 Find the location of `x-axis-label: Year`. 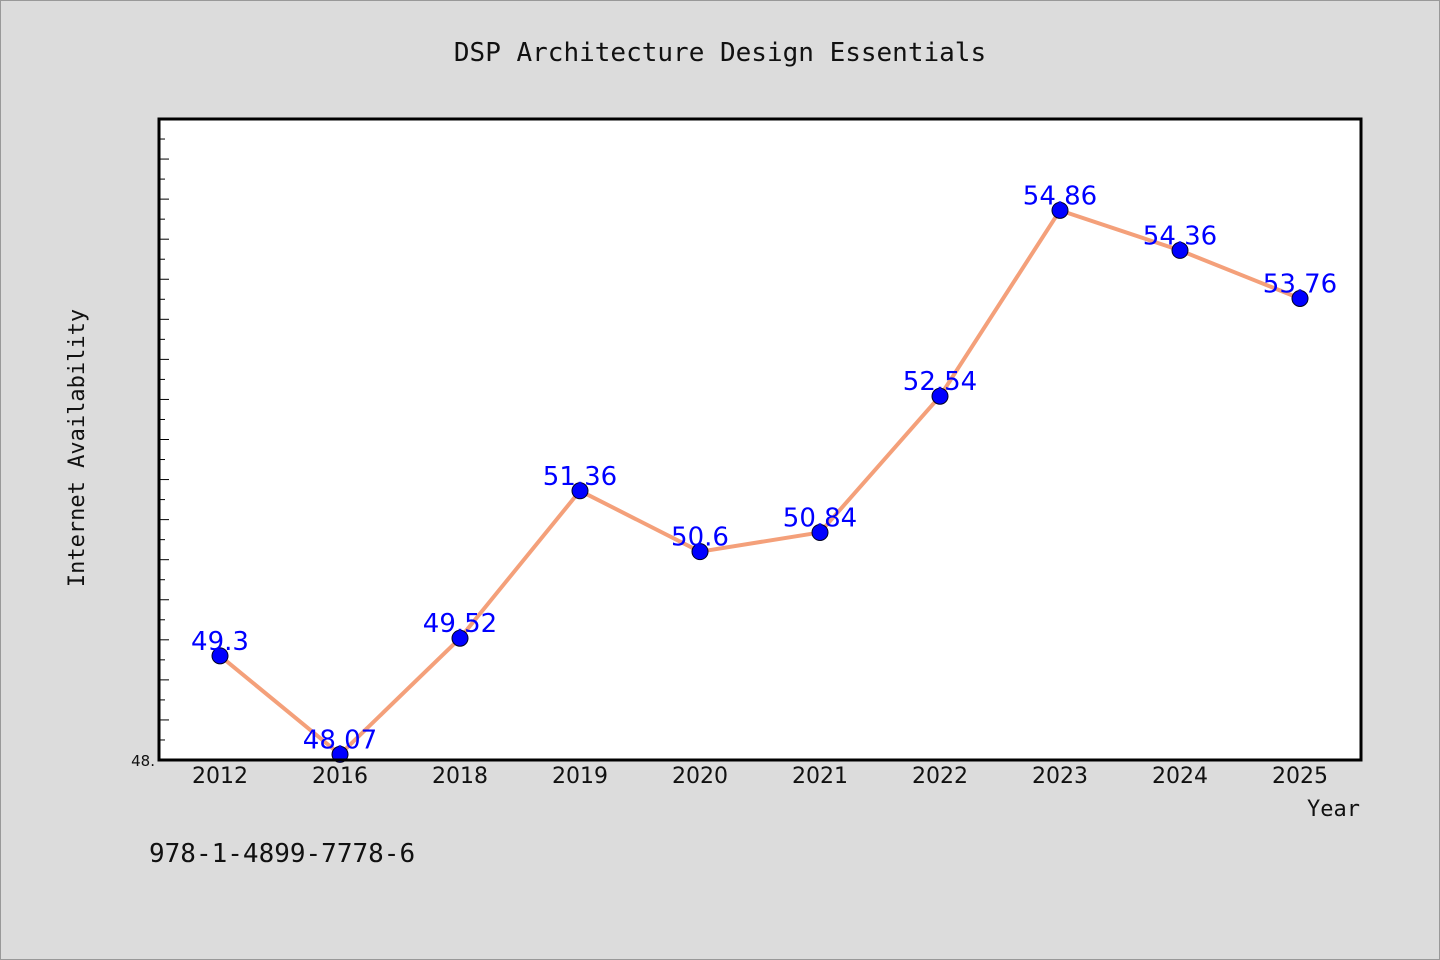

x-axis-label: Year is located at coordinates (1333, 809).